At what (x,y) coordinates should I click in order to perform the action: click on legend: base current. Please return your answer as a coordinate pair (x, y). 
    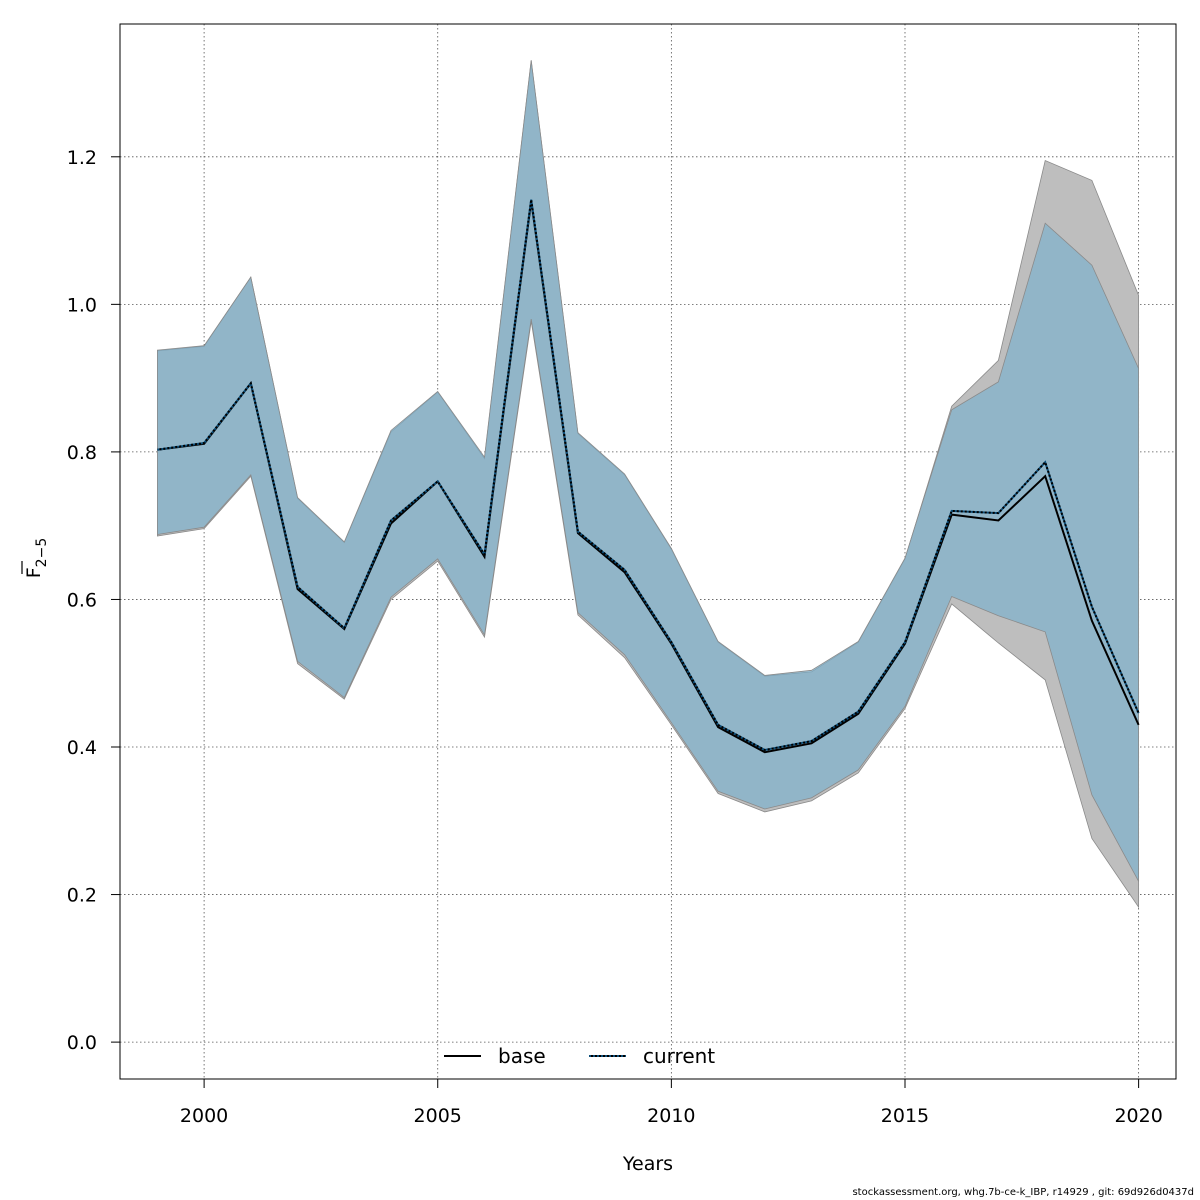
    Looking at the image, I should click on (579, 1056).